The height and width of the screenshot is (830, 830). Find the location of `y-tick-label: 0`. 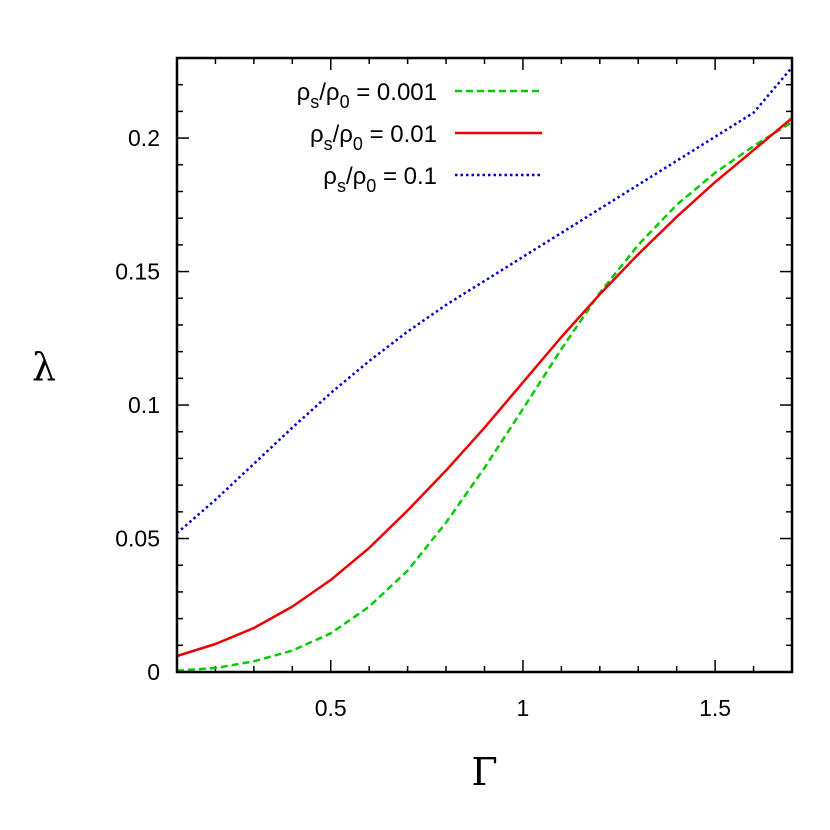

y-tick-label: 0 is located at coordinates (153, 672).